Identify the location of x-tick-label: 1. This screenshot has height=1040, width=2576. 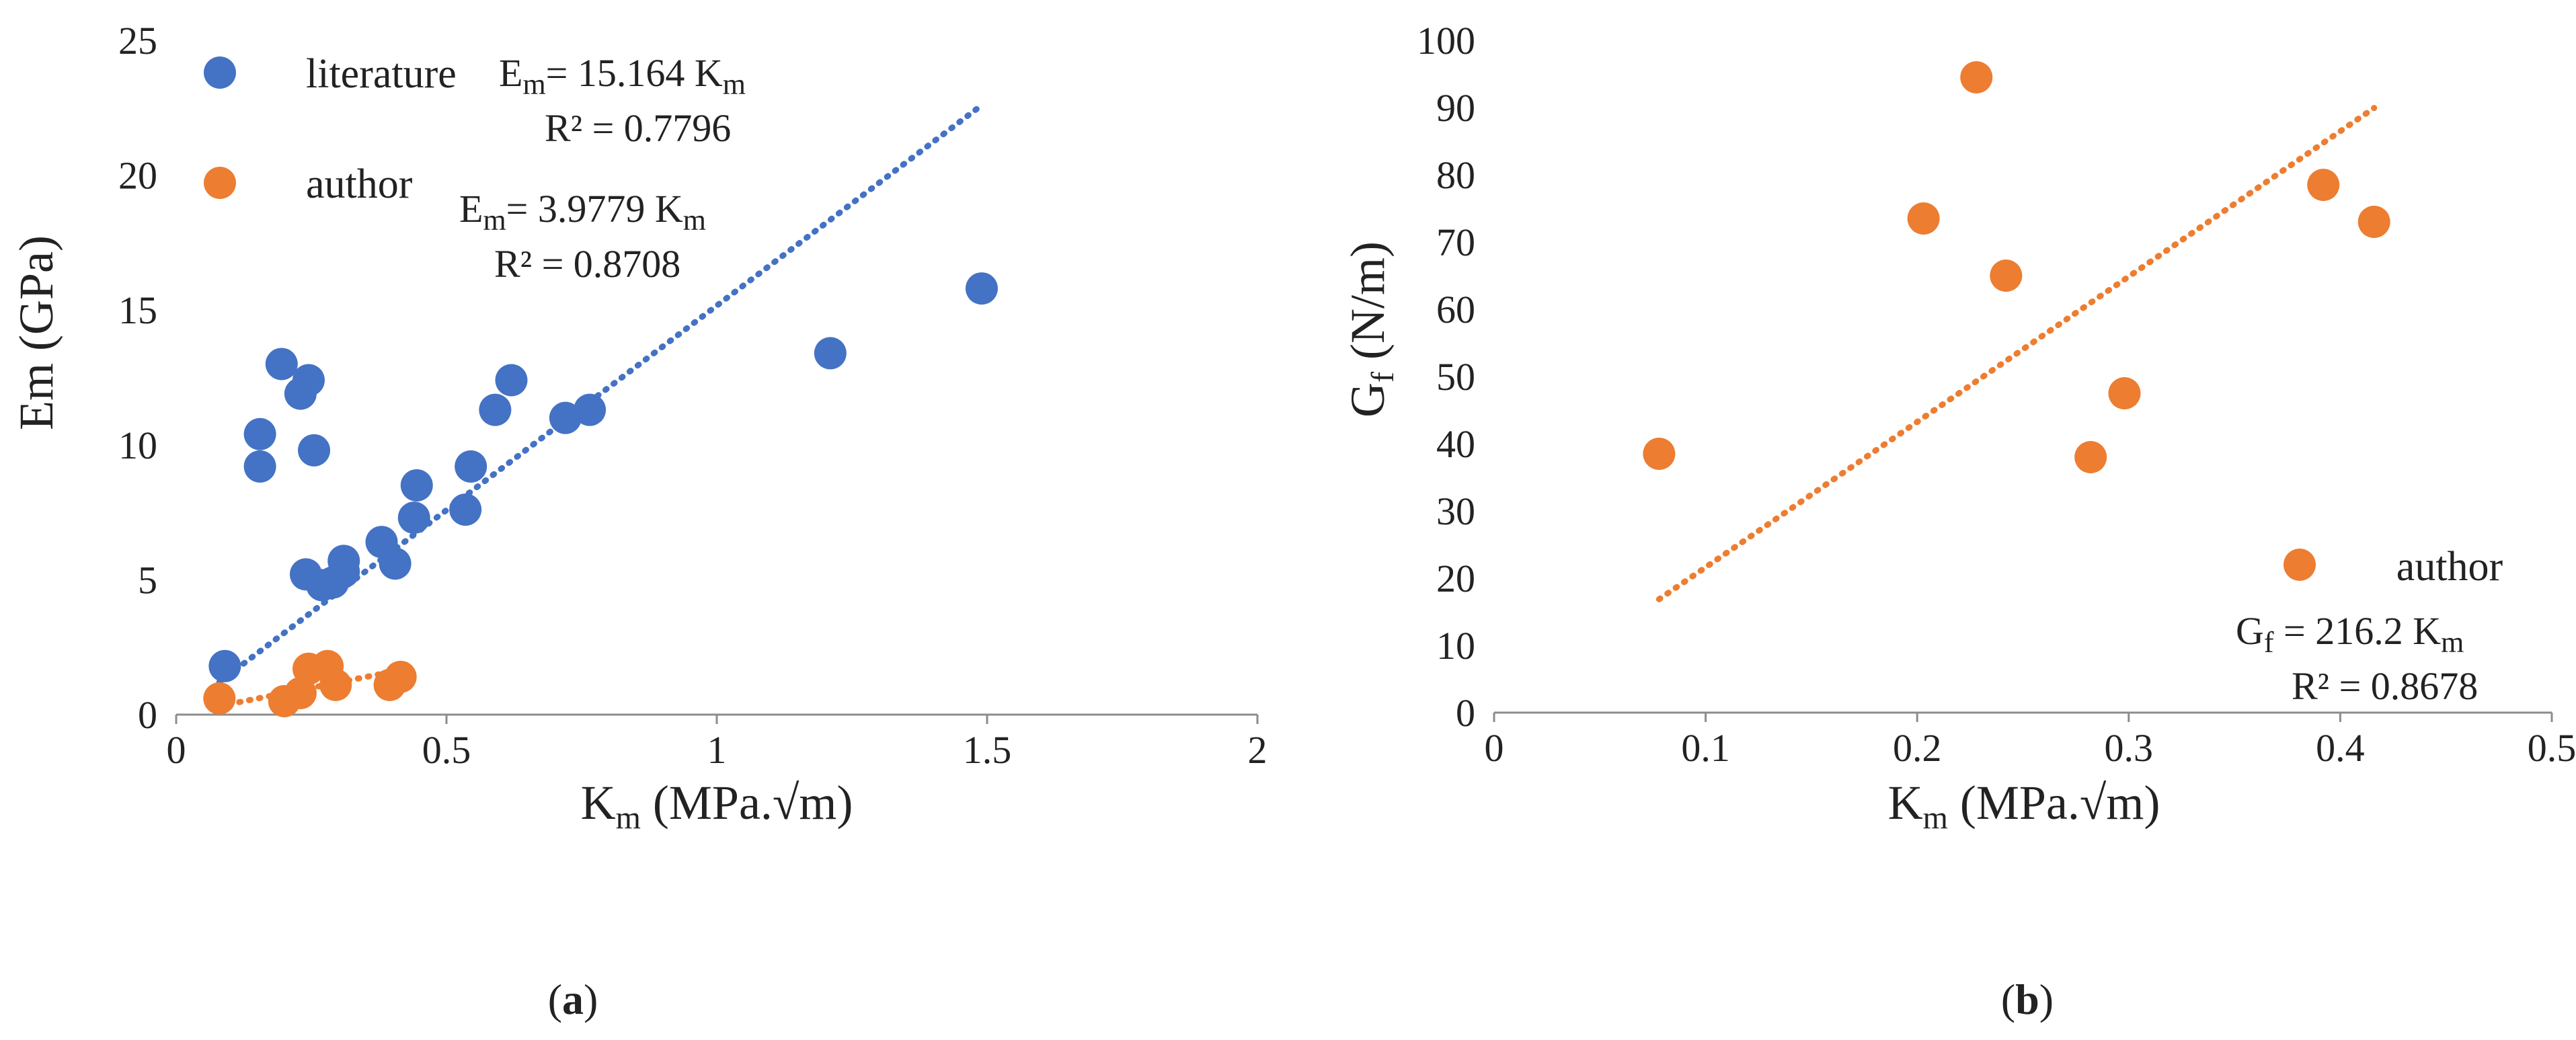
(717, 750).